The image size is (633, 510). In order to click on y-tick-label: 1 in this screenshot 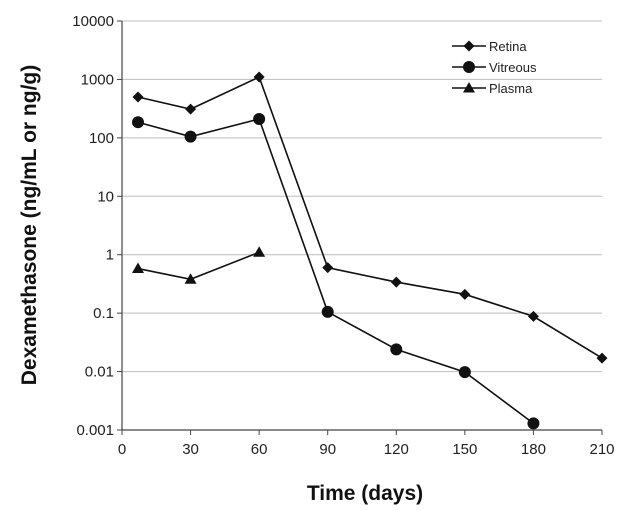, I will do `click(110, 255)`.